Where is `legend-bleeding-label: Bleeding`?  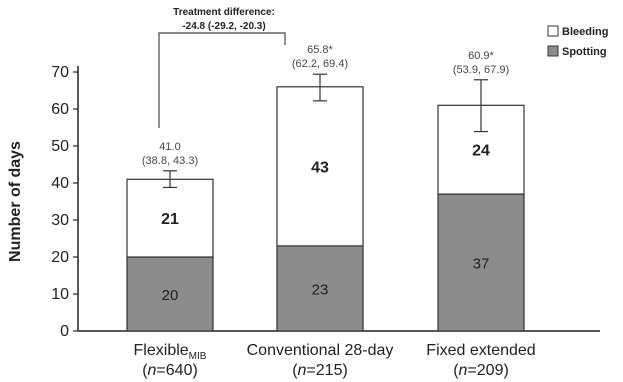 legend-bleeding-label: Bleeding is located at coordinates (585, 32).